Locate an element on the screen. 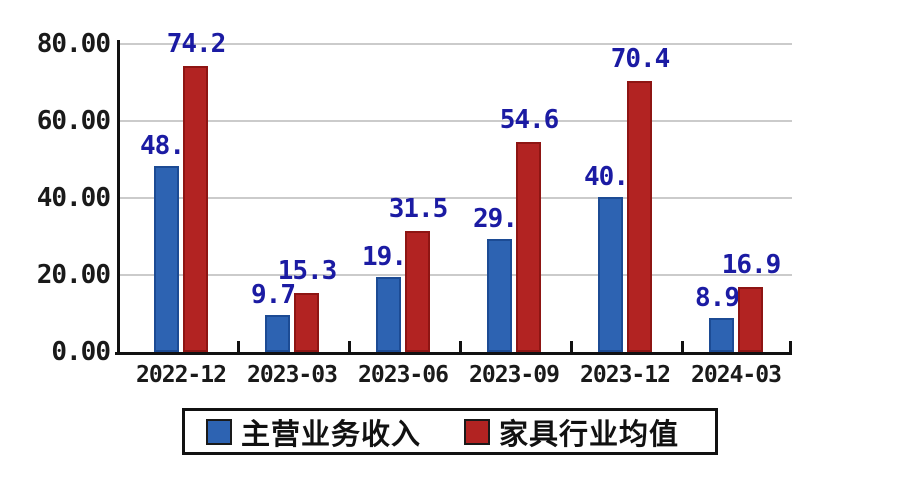 The image size is (900, 480). value-label-revenue: 29. is located at coordinates (495, 218).